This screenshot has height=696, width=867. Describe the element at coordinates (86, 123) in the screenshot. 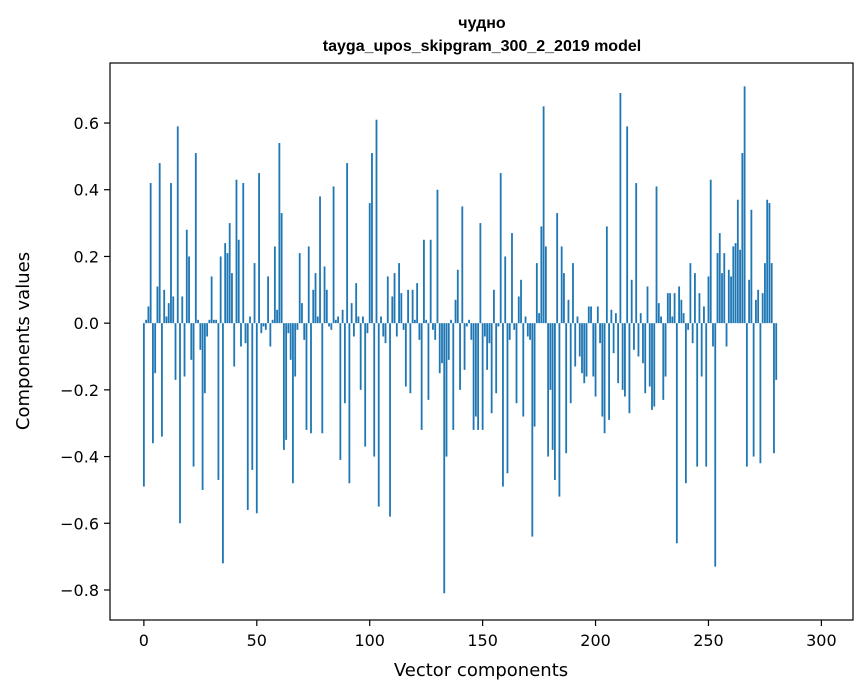

I see `y-tick-label: 0.6` at that location.